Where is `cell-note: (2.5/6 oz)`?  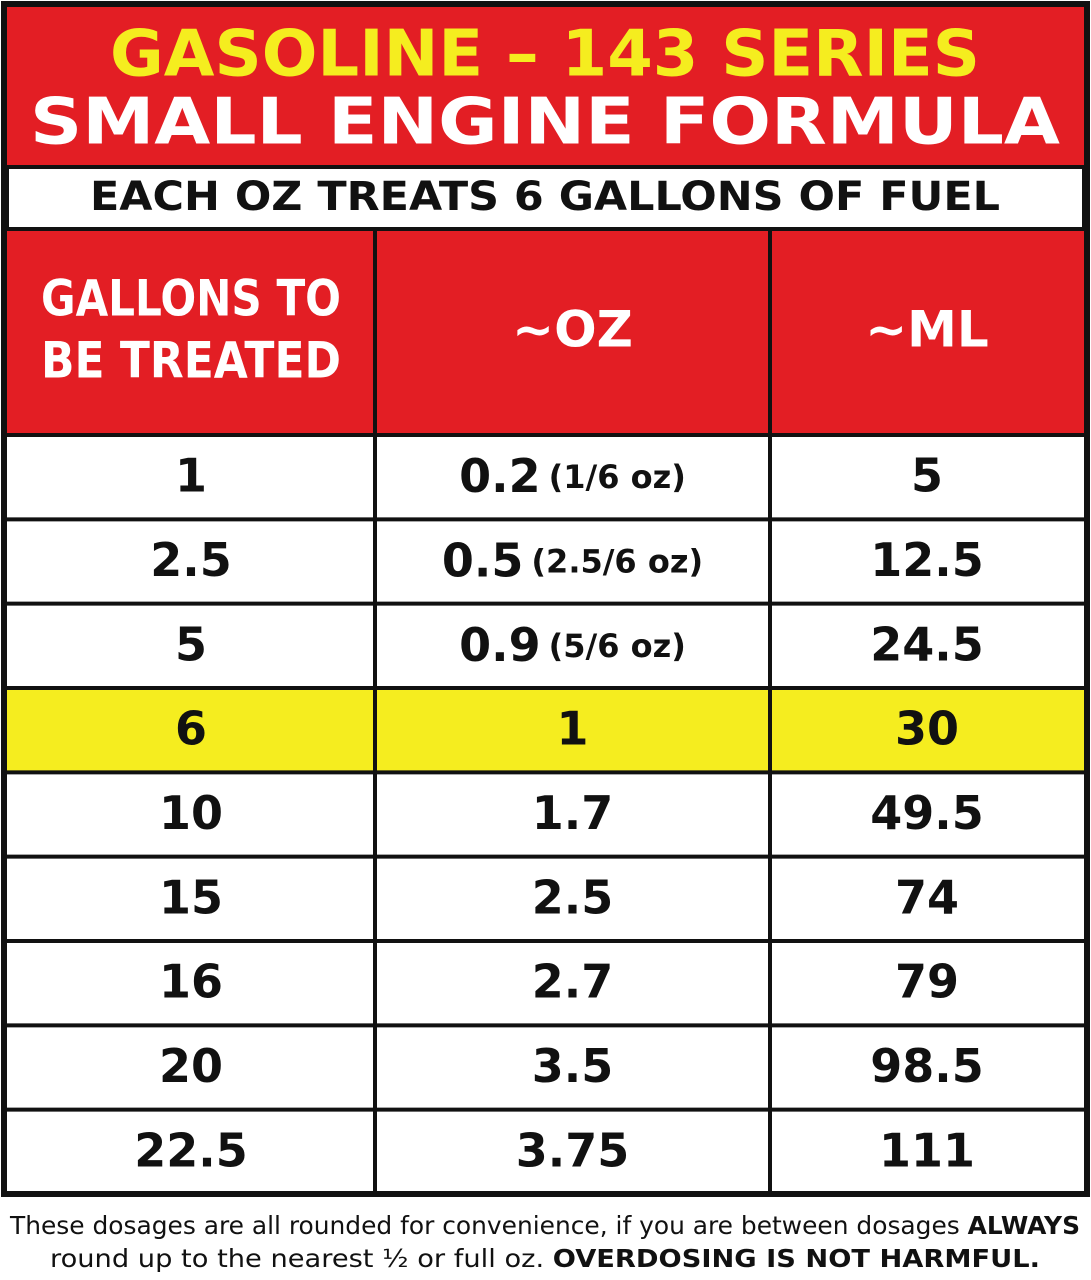 cell-note: (2.5/6 oz) is located at coordinates (617, 562).